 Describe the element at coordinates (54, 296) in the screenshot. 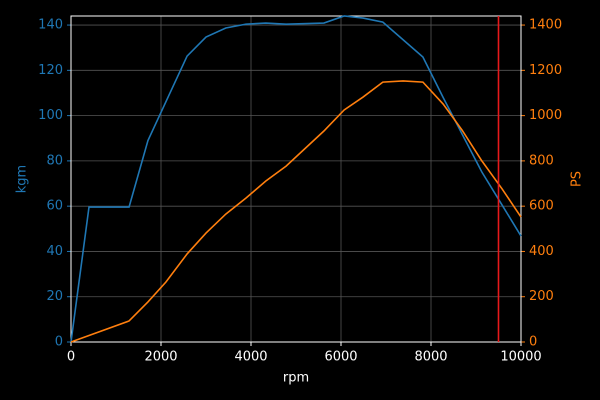

I see `y-tick-label: 20` at that location.